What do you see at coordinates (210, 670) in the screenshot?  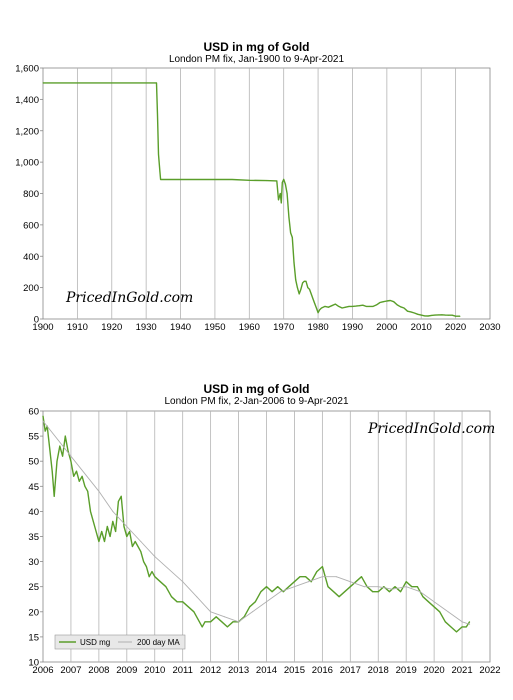 I see `x-tick-label: 2012` at bounding box center [210, 670].